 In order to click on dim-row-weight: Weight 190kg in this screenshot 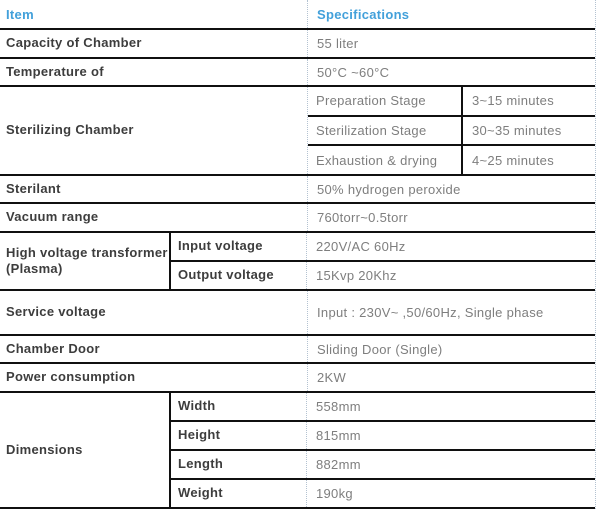, I will do `click(383, 493)`.